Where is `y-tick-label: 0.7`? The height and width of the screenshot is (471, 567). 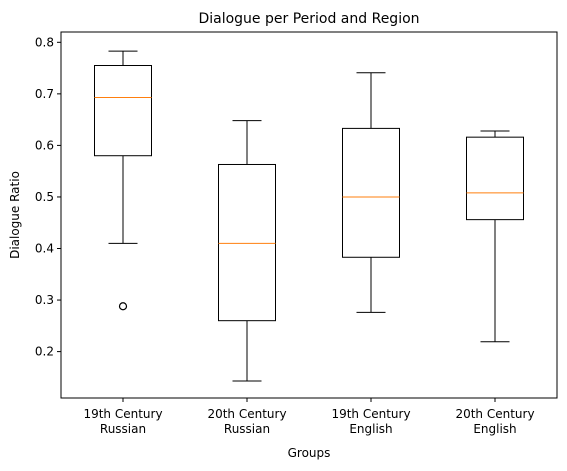
y-tick-label: 0.7 is located at coordinates (44, 94).